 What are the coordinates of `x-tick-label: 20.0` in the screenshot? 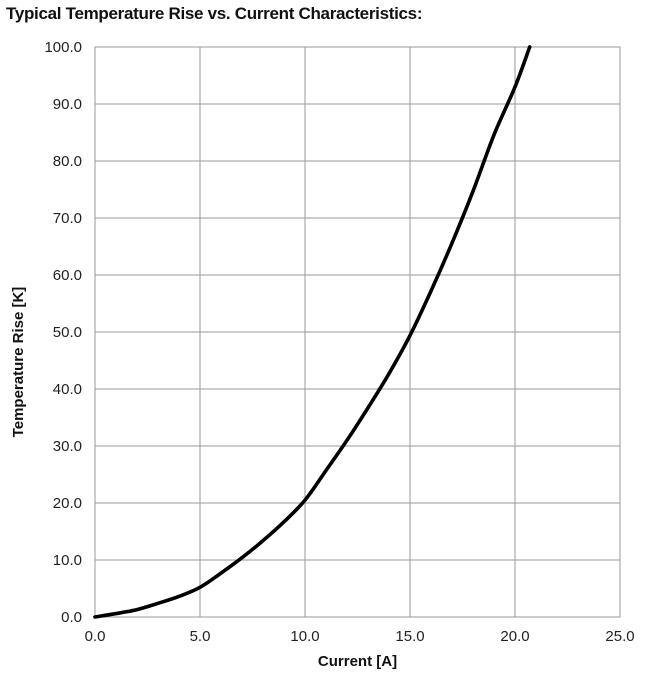 It's located at (514, 636).